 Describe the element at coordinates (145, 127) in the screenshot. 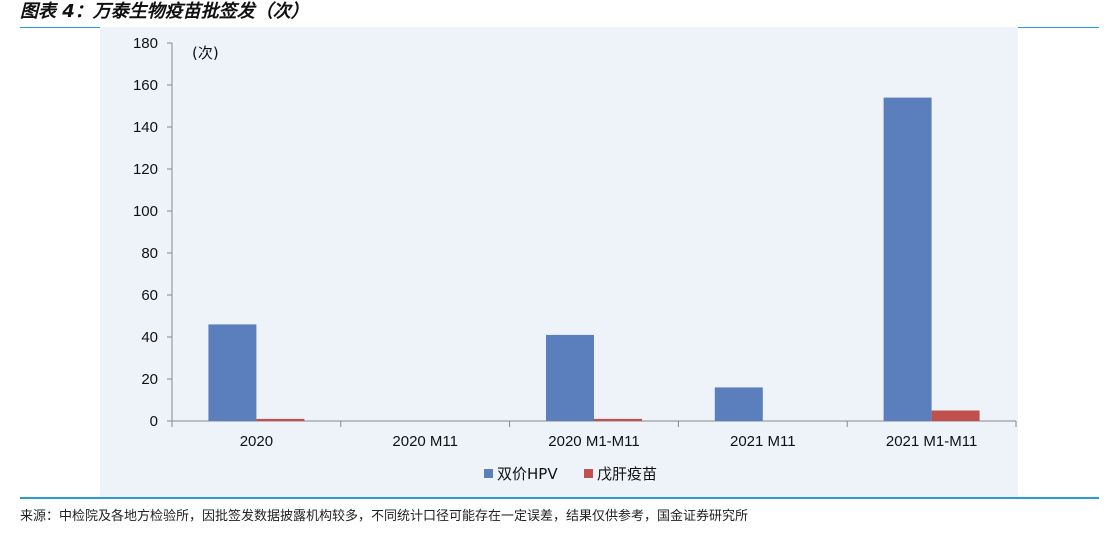

I see `y-tick-label: 140` at that location.